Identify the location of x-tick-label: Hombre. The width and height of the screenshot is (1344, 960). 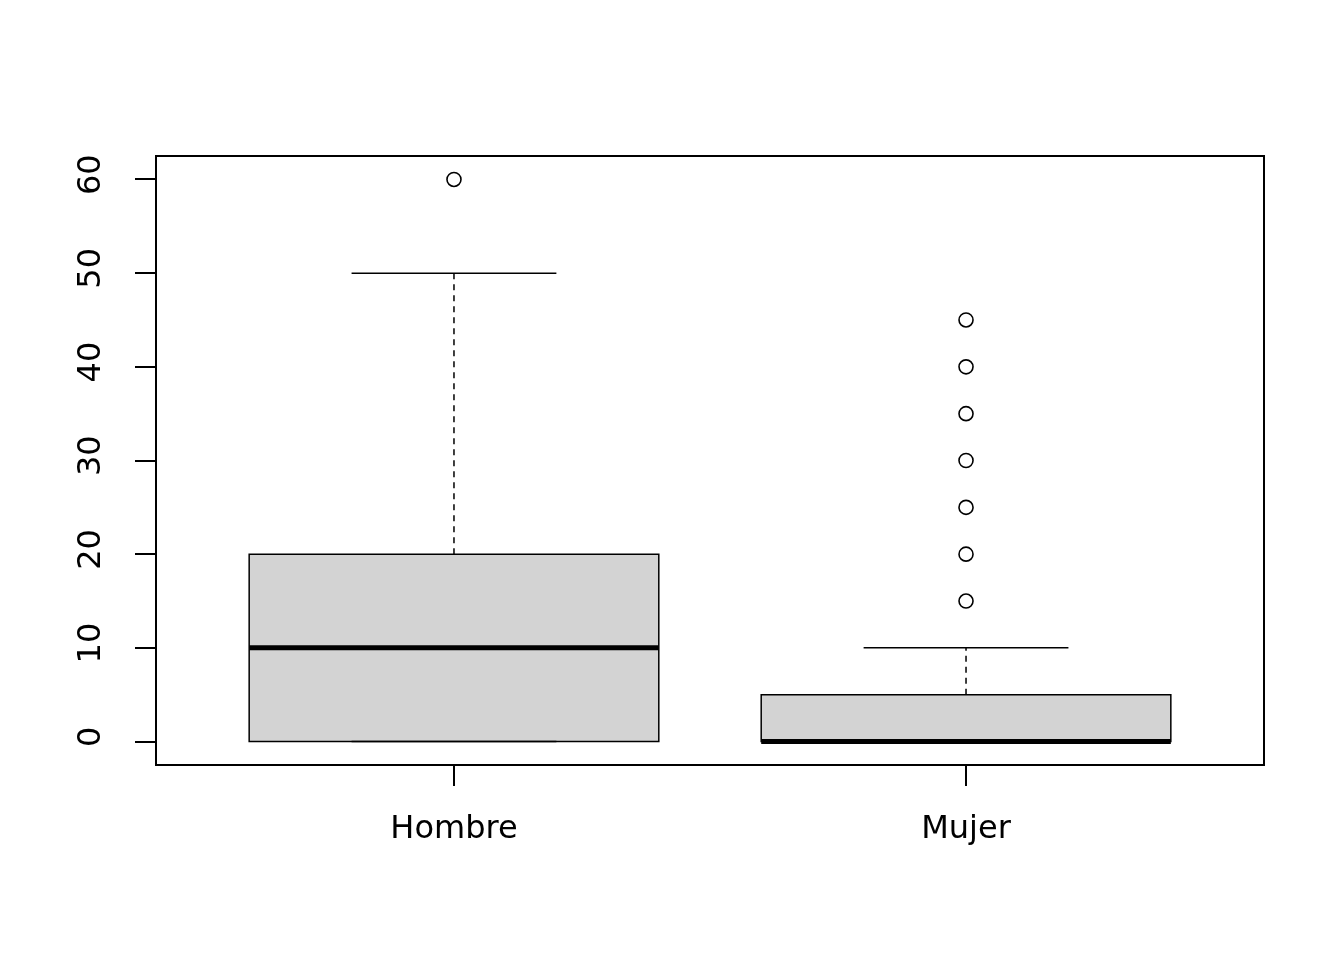
(454, 827).